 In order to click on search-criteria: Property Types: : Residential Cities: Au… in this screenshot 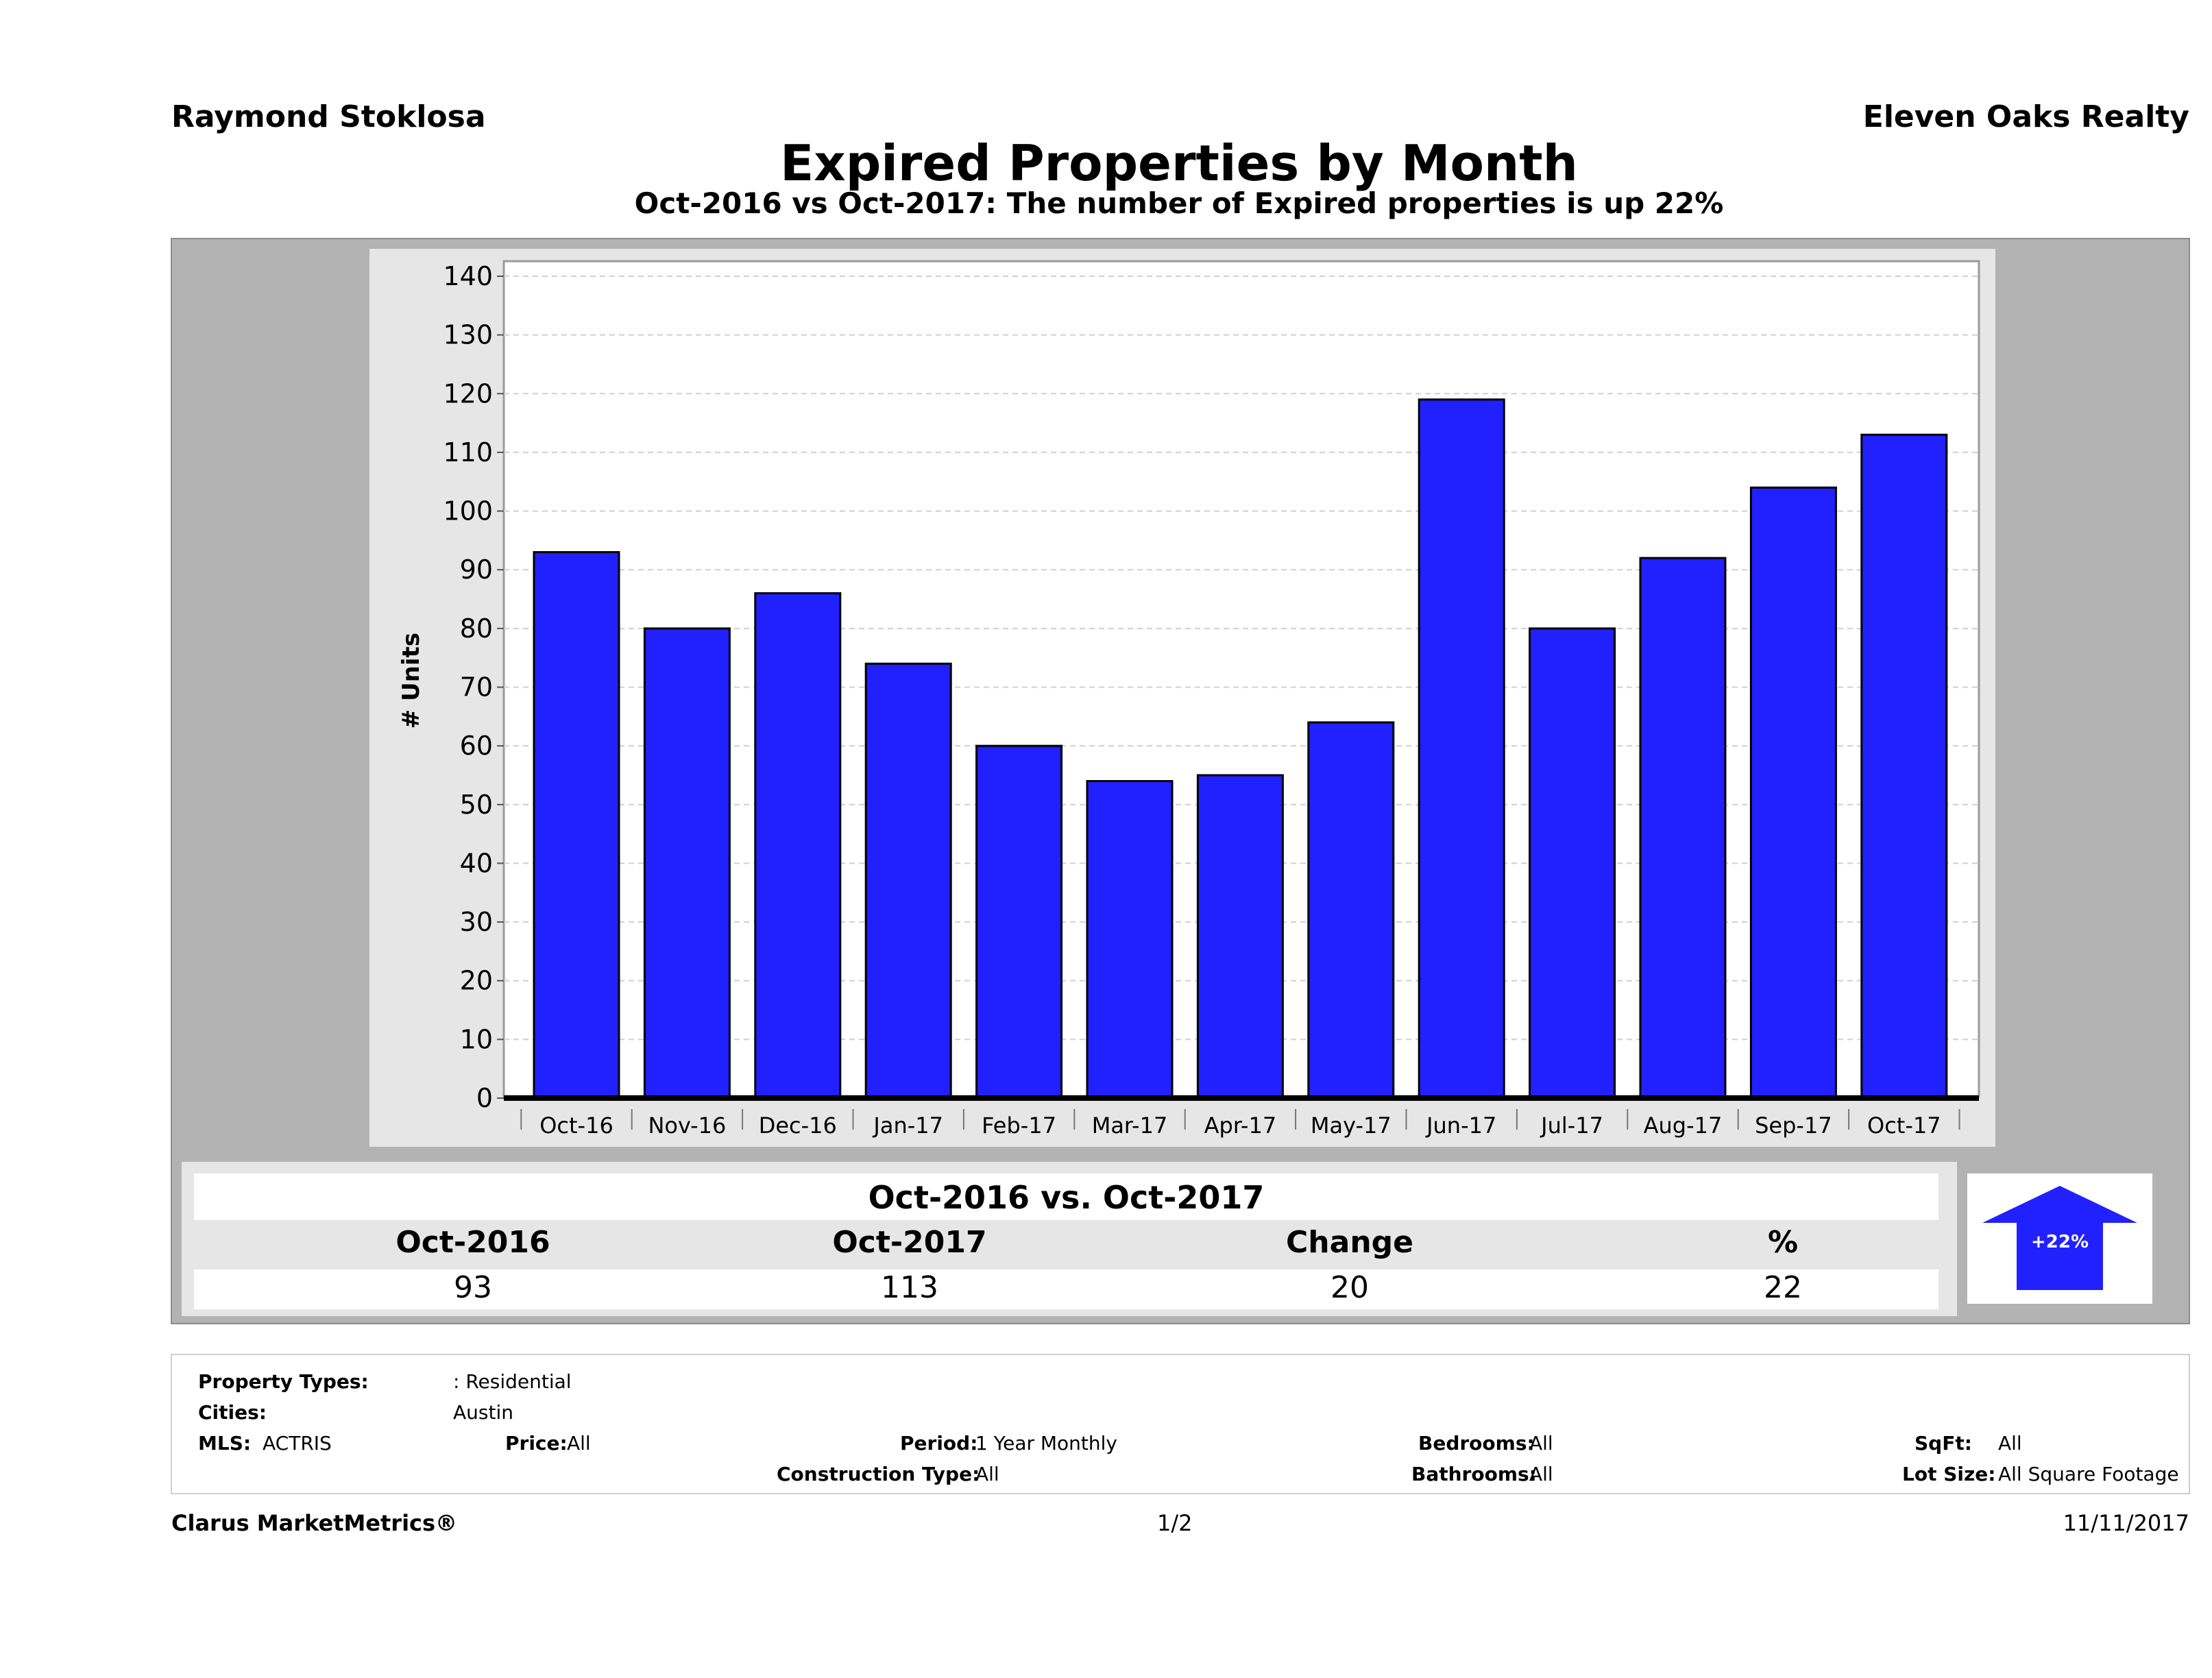, I will do `click(1180, 1424)`.